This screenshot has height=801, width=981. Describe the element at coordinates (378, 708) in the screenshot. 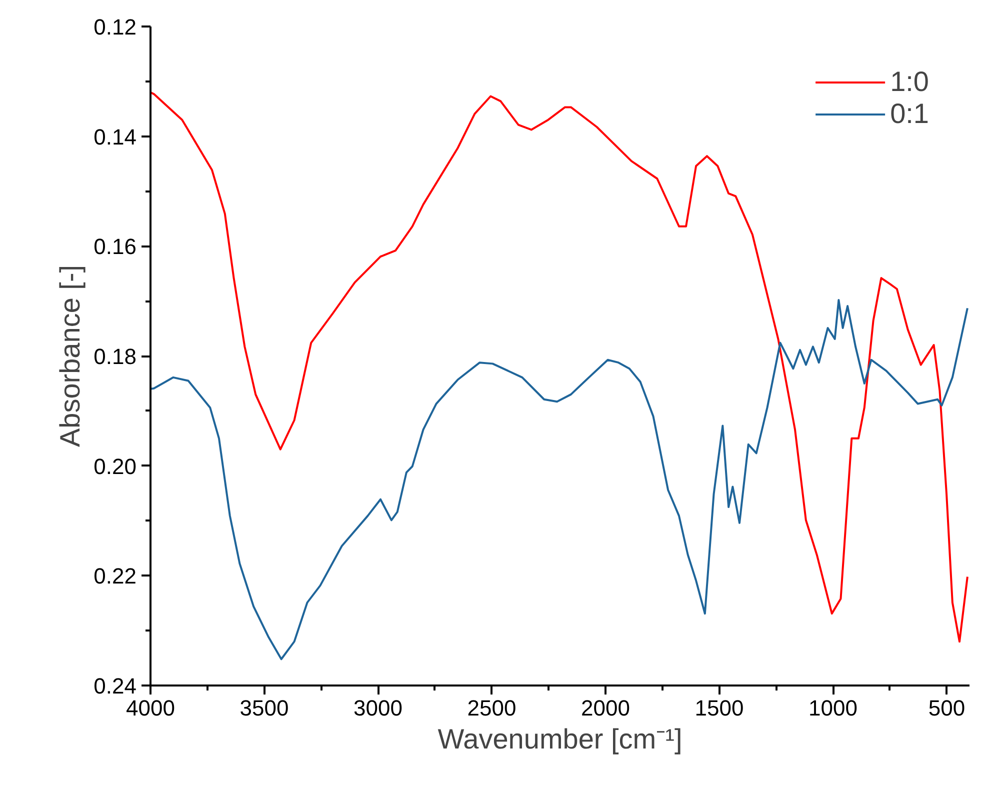

I see `x-tick-label: 3000` at that location.